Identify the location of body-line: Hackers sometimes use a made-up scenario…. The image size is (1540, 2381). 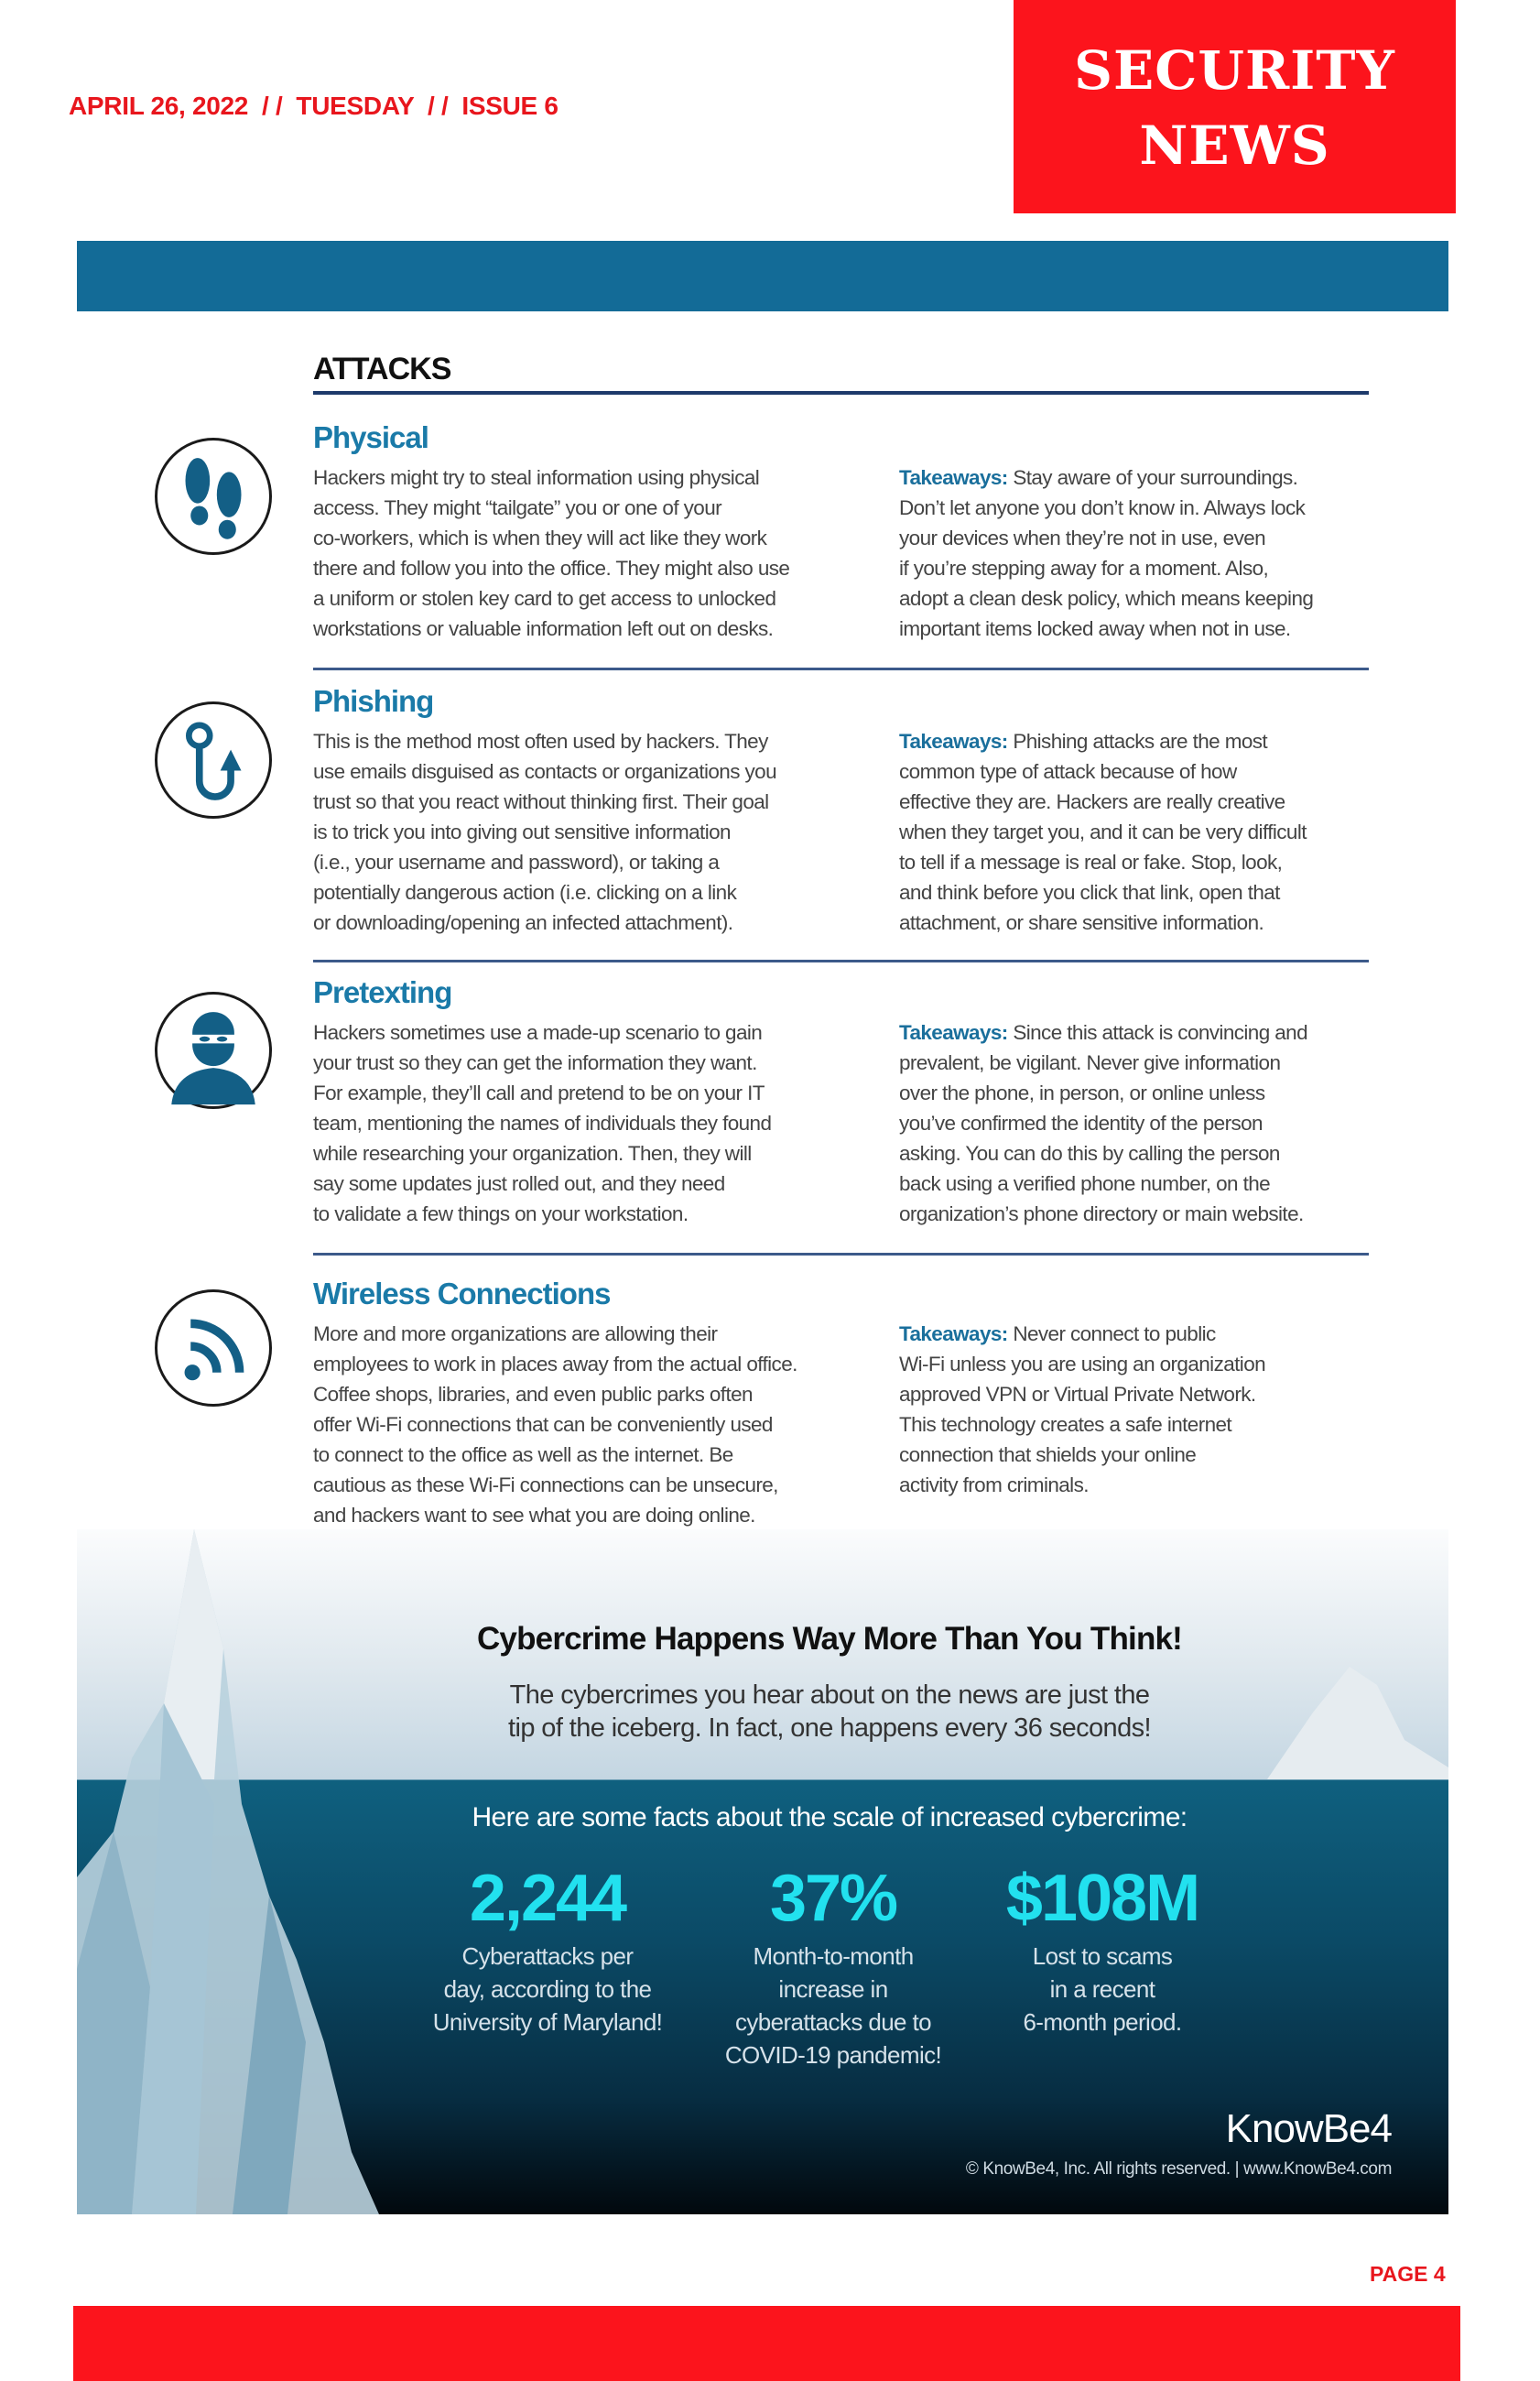
(538, 1032).